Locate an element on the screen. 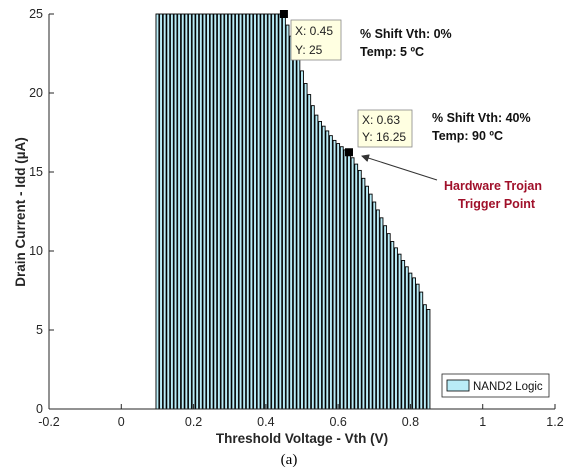  y-tick-label: 20 is located at coordinates (36, 93).